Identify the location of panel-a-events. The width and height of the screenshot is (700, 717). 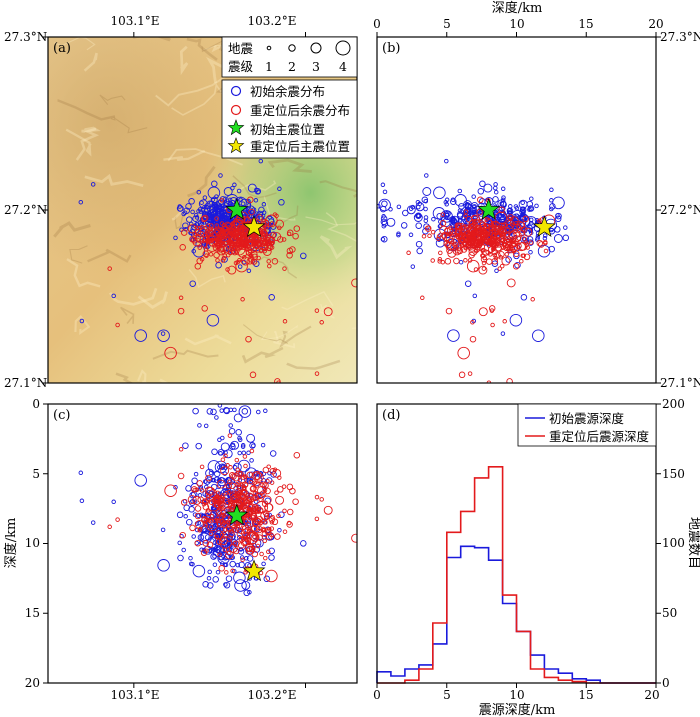
(217, 270).